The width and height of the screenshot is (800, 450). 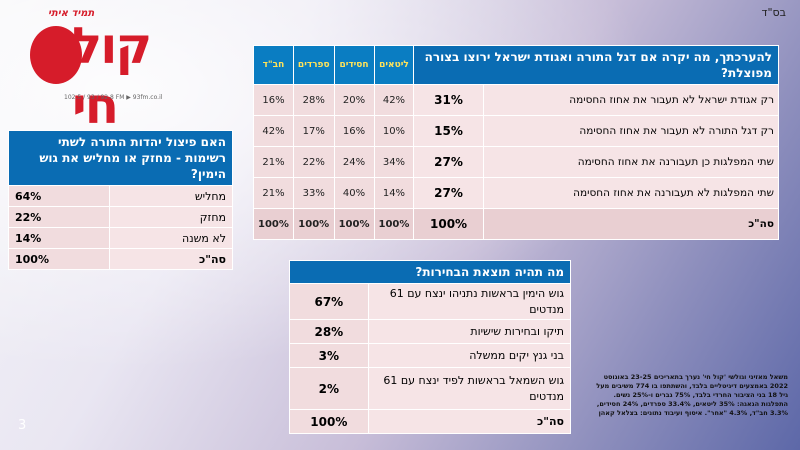 I want to click on slide-number: 3, so click(x=22, y=425).